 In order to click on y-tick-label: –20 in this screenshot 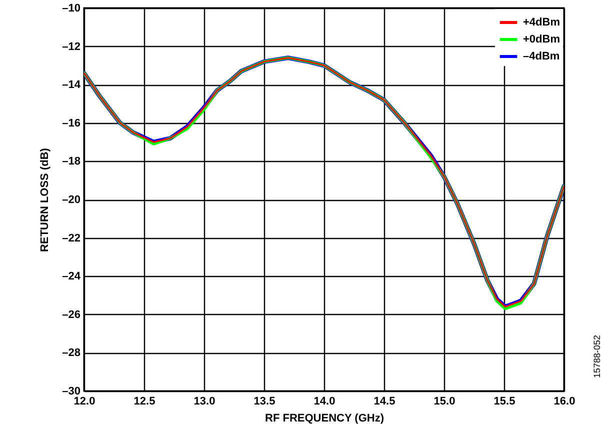, I will do `click(71, 200)`.